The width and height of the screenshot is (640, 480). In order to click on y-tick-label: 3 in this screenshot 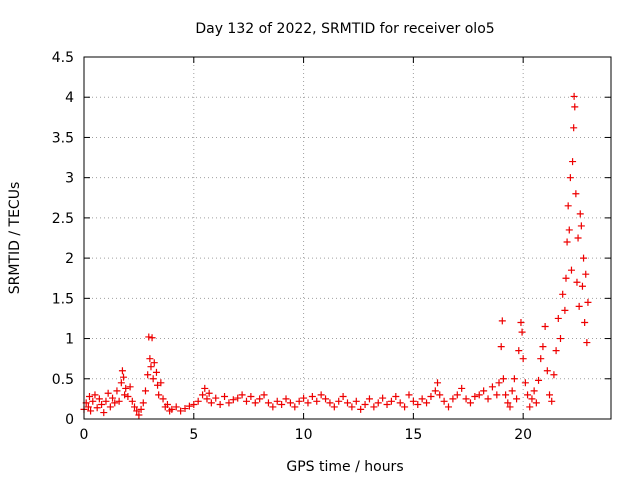, I will do `click(69, 179)`.